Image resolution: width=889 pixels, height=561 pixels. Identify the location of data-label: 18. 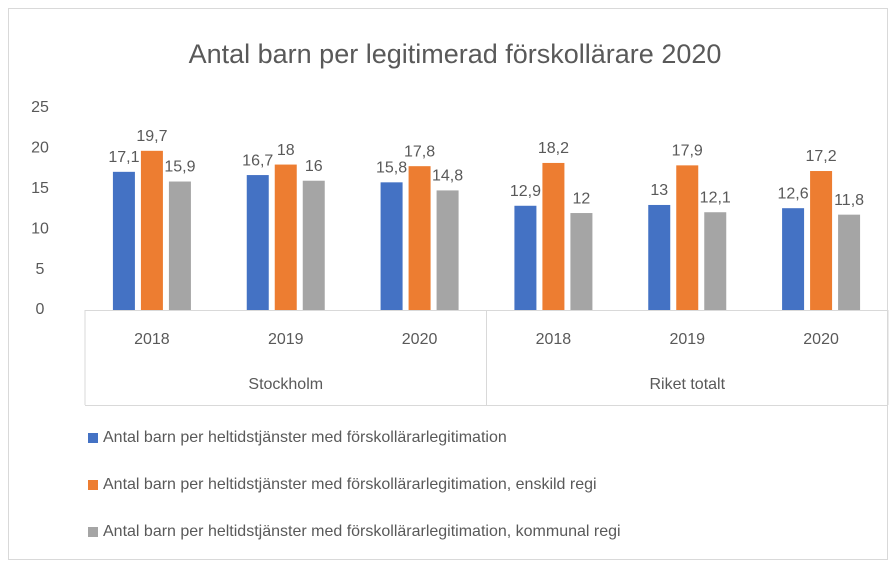
(286, 150).